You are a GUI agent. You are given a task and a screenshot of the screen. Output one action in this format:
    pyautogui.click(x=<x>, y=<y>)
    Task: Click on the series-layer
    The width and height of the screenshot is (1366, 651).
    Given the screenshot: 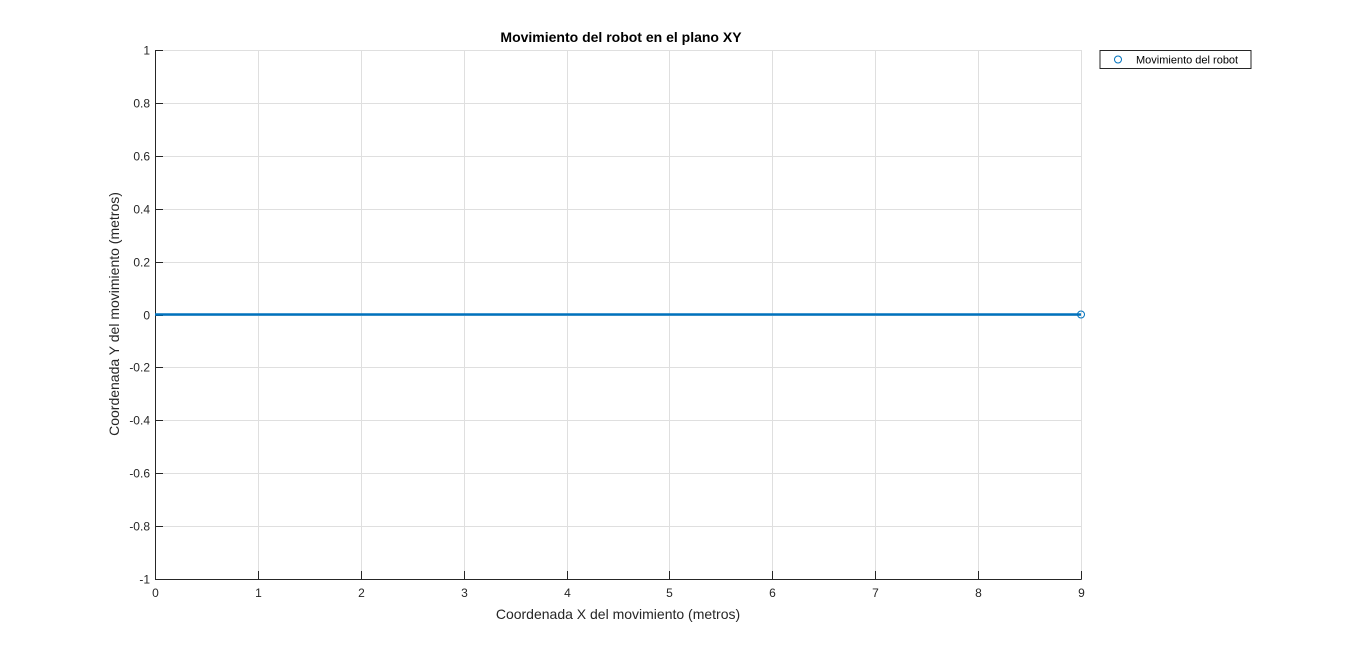 What is the action you would take?
    pyautogui.click(x=620, y=314)
    